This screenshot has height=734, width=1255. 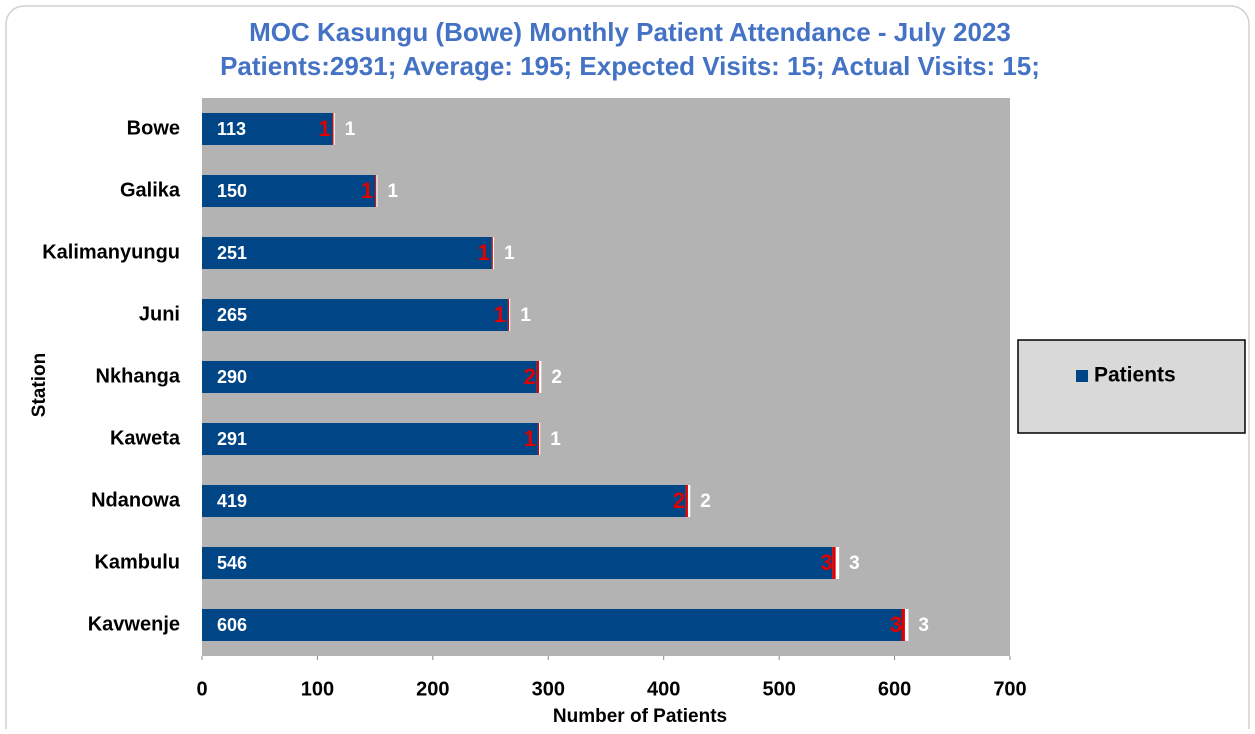 I want to click on x-tick-label: 200, so click(x=432, y=689).